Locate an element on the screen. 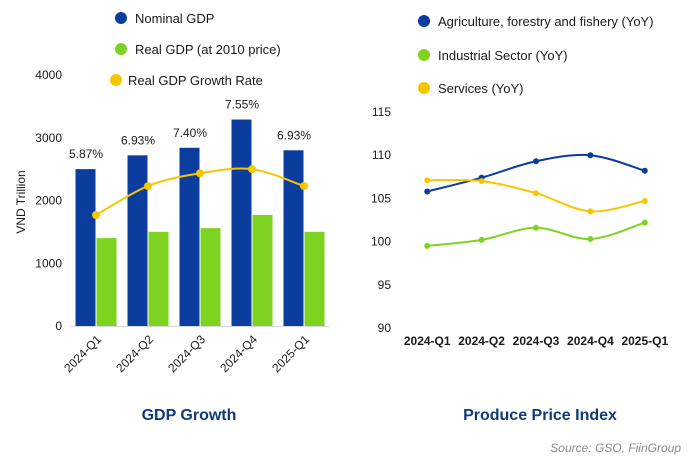 The image size is (687, 459). gdp-x-tick-label: 2024-Q2 is located at coordinates (134, 353).